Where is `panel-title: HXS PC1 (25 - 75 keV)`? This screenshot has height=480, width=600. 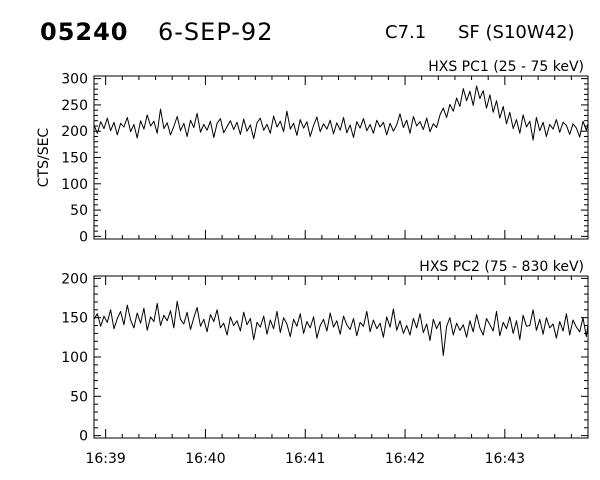
panel-title: HXS PC1 (25 - 75 keV) is located at coordinates (506, 67).